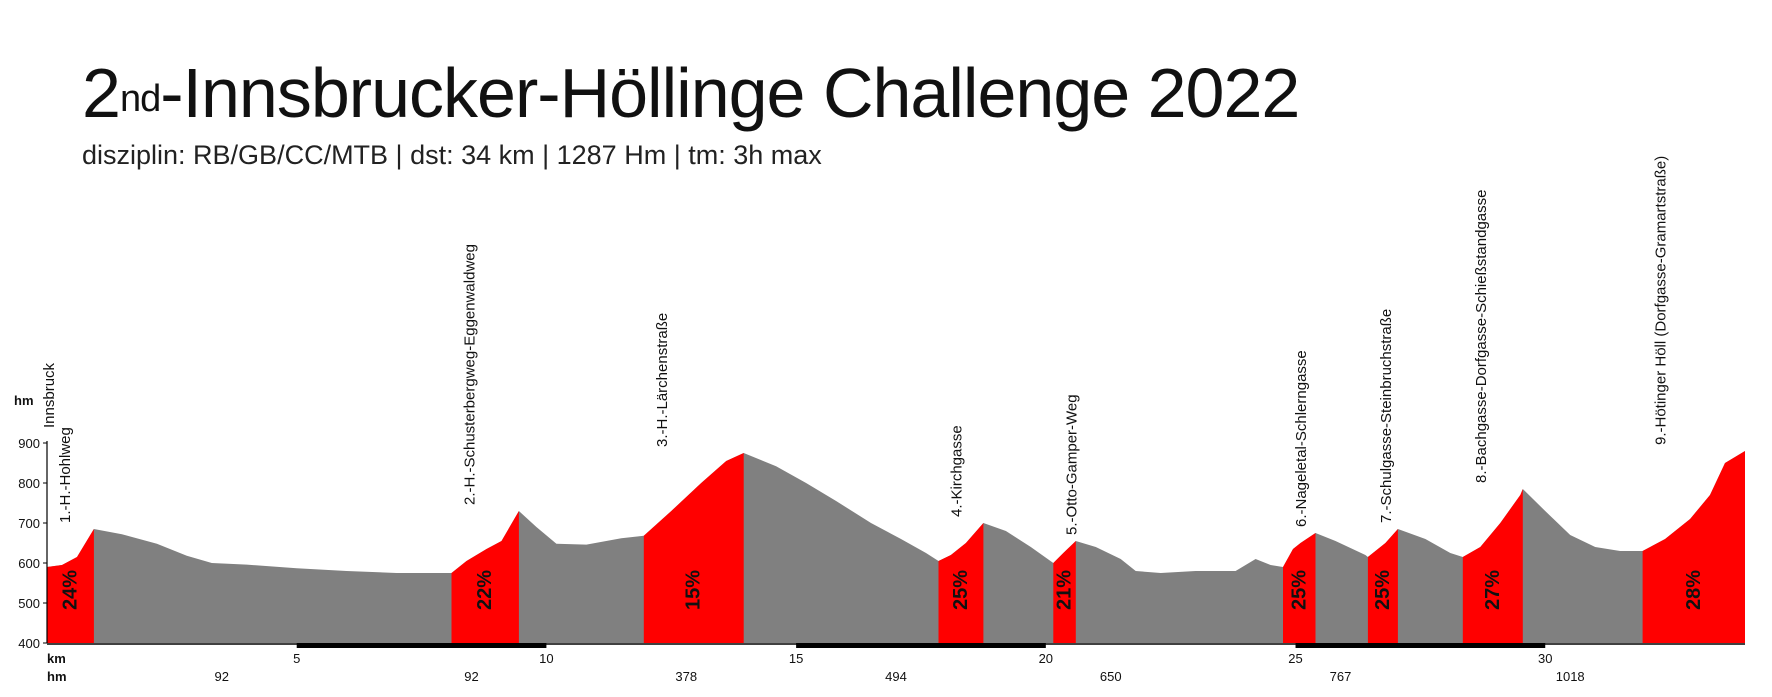  Describe the element at coordinates (24, 400) in the screenshot. I see `y-axis-label: hm` at that location.